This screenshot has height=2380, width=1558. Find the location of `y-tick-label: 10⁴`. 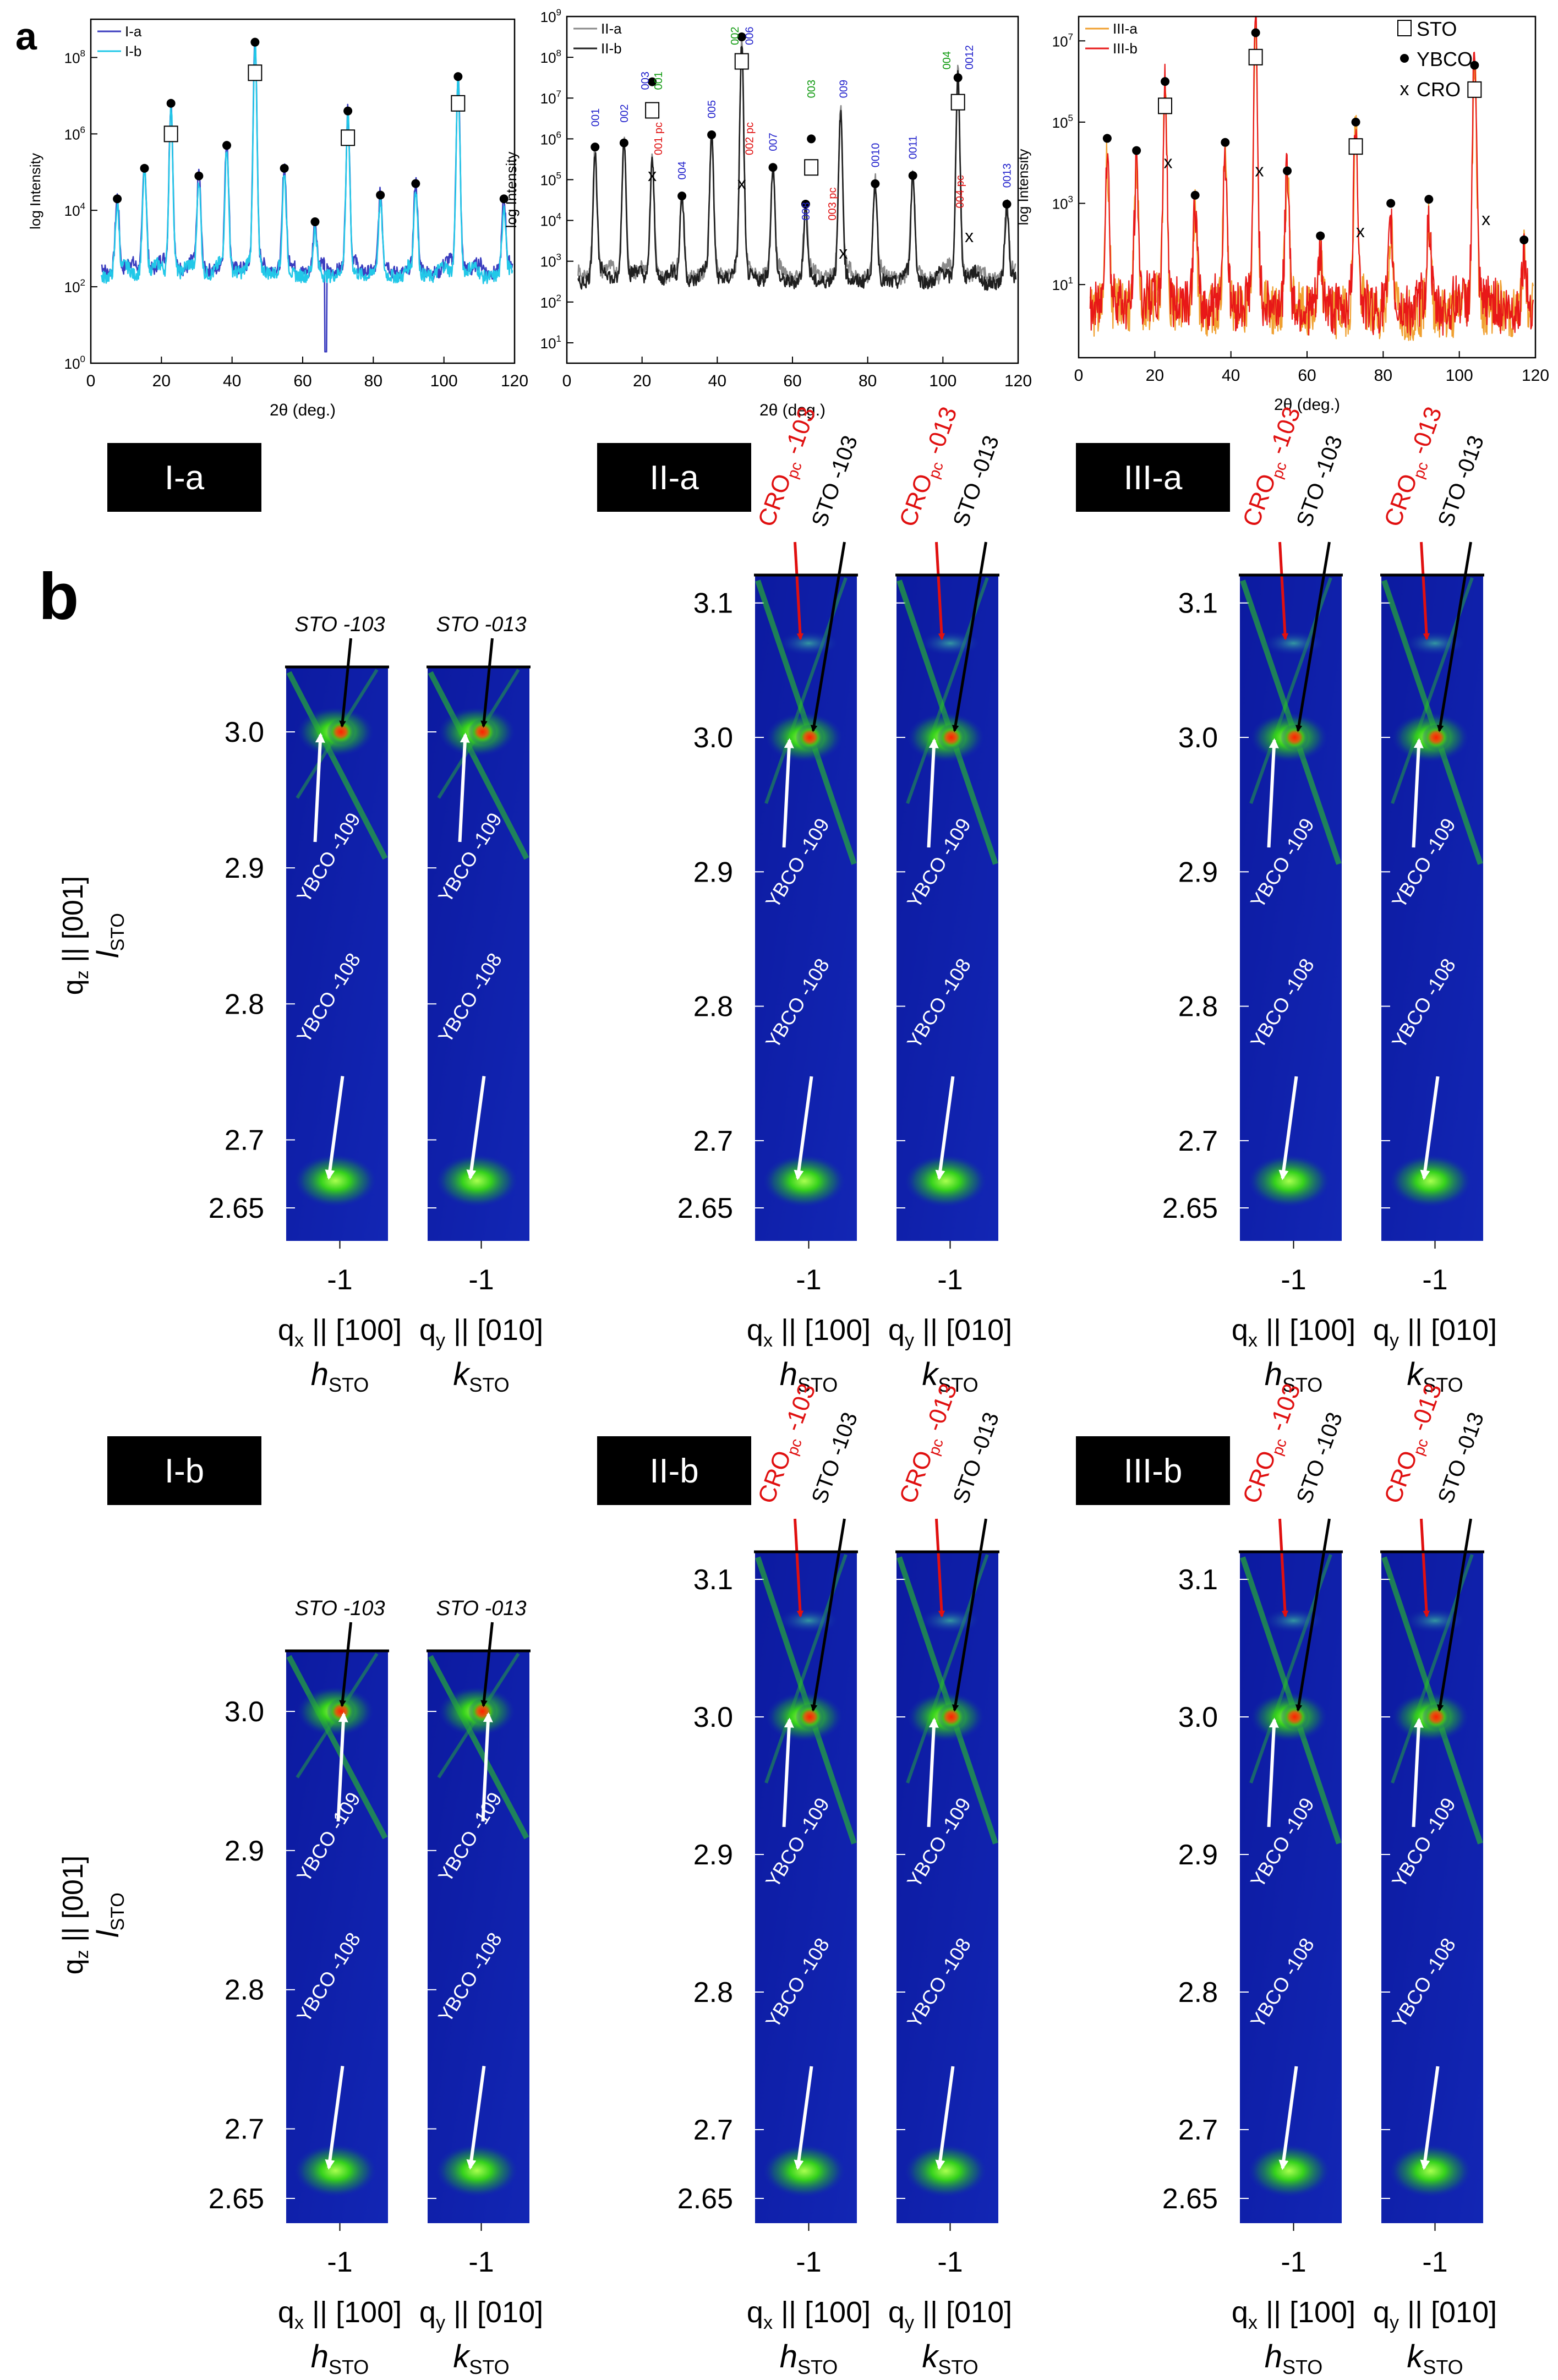

y-tick-label: 10⁴ is located at coordinates (550, 220).